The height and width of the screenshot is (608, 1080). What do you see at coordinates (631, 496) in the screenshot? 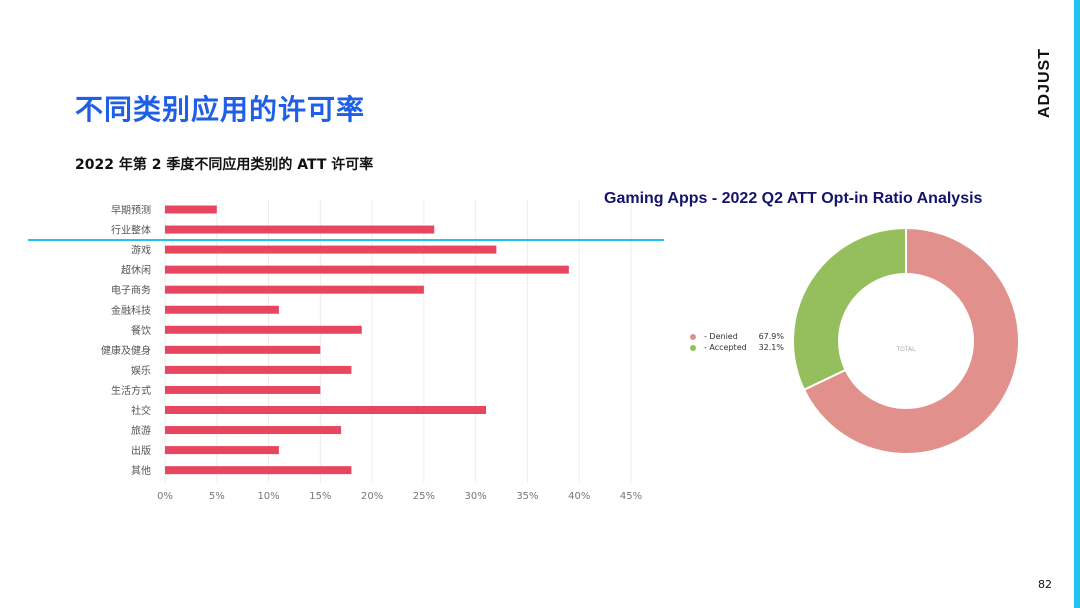
I see `x-tick-label: 45%` at bounding box center [631, 496].